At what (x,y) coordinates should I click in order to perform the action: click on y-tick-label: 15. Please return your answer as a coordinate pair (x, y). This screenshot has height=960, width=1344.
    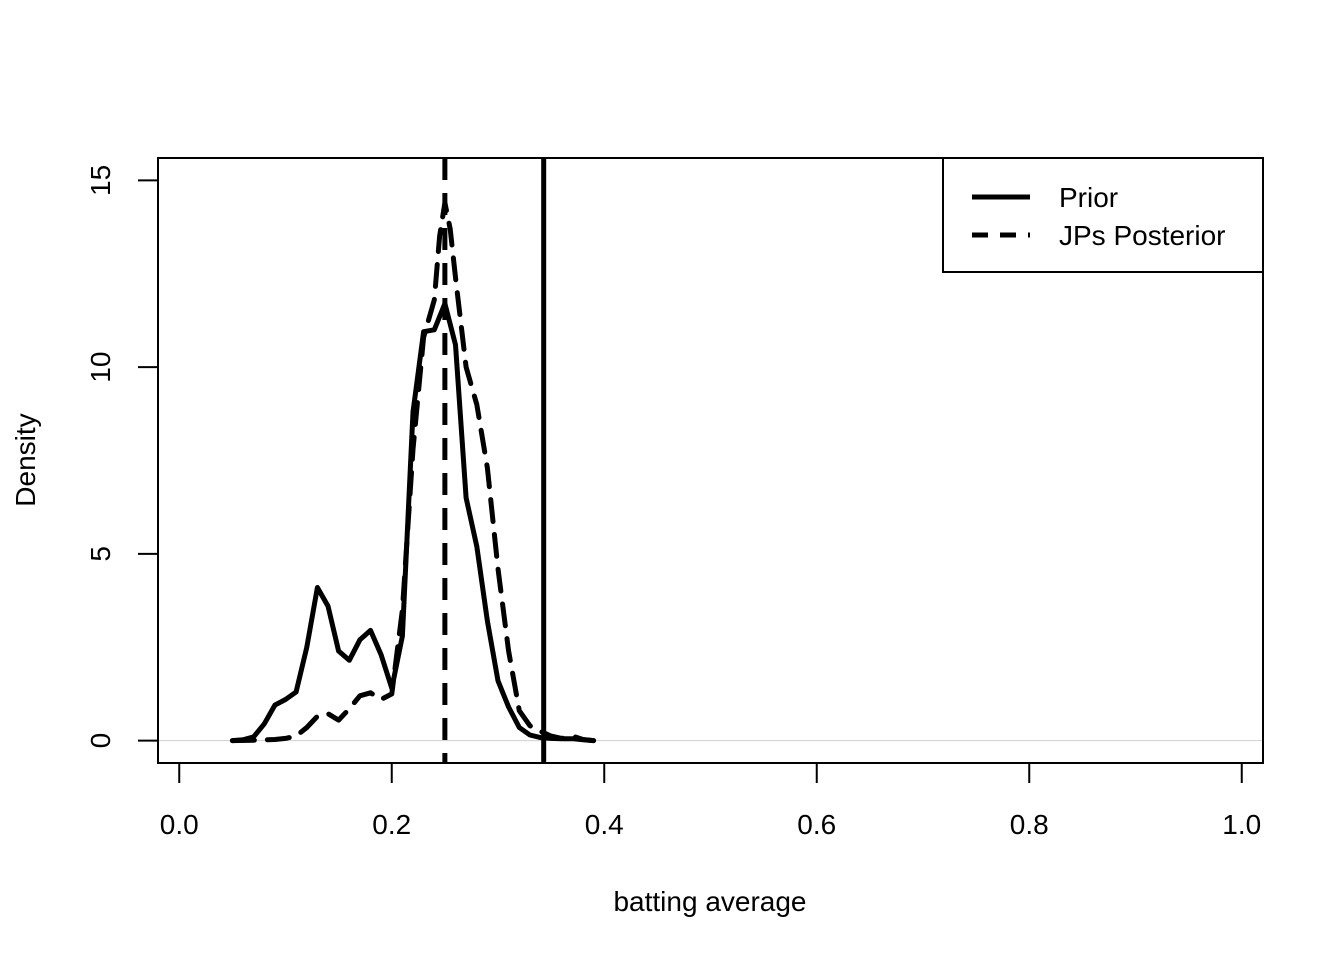
    Looking at the image, I should click on (100, 180).